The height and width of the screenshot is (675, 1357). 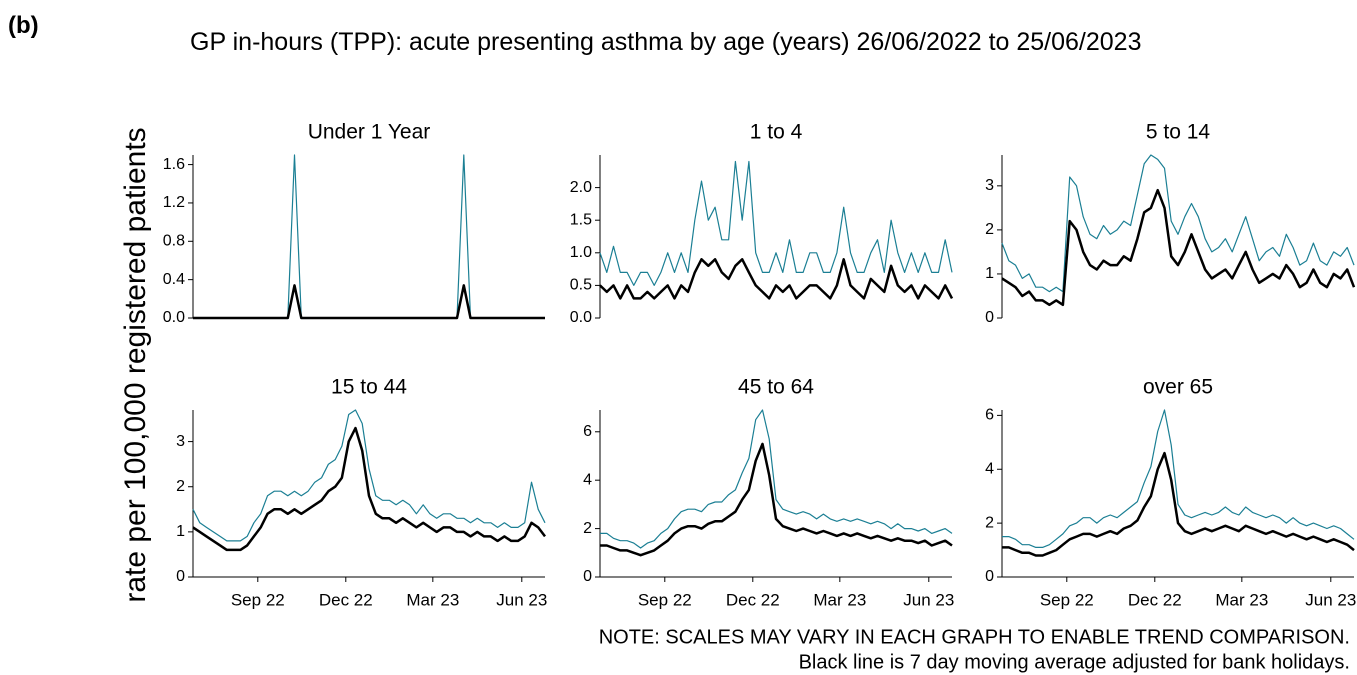 I want to click on y-tick-label: 1.5, so click(x=581, y=219).